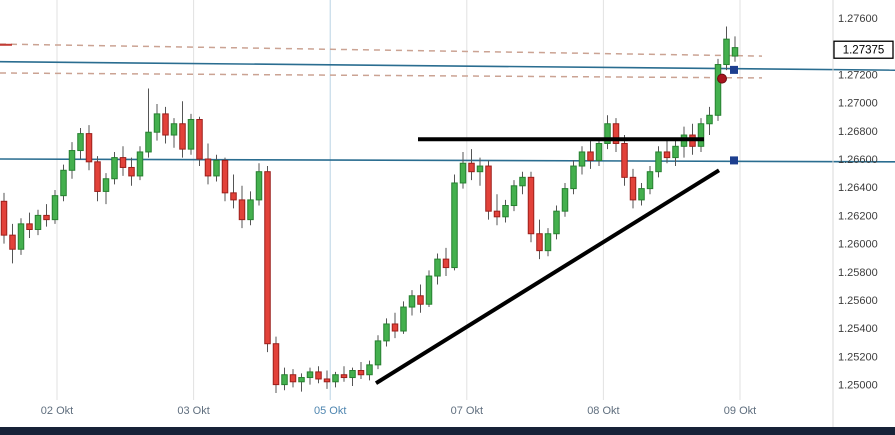 This screenshot has width=895, height=435. I want to click on price-tick-label: 1.27000, so click(858, 104).